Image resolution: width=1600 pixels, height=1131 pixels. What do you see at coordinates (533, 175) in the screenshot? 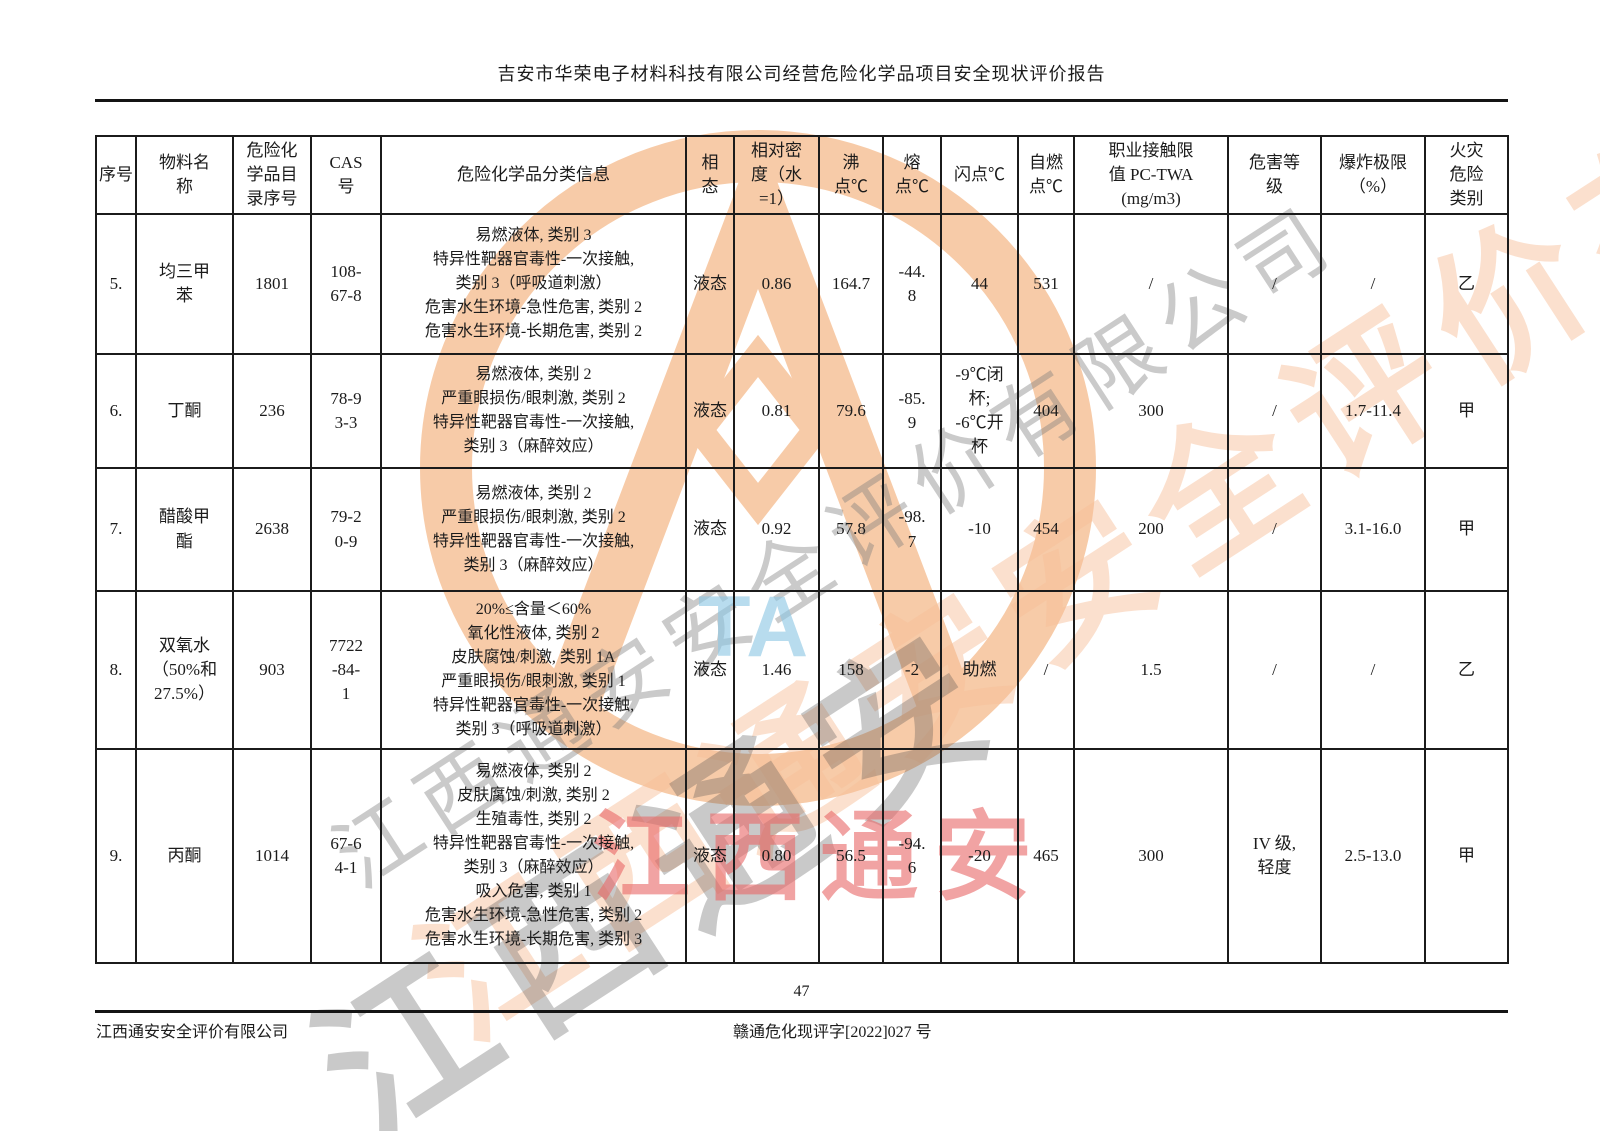
I see `column-header-classification: 危险化学品分类信息` at bounding box center [533, 175].